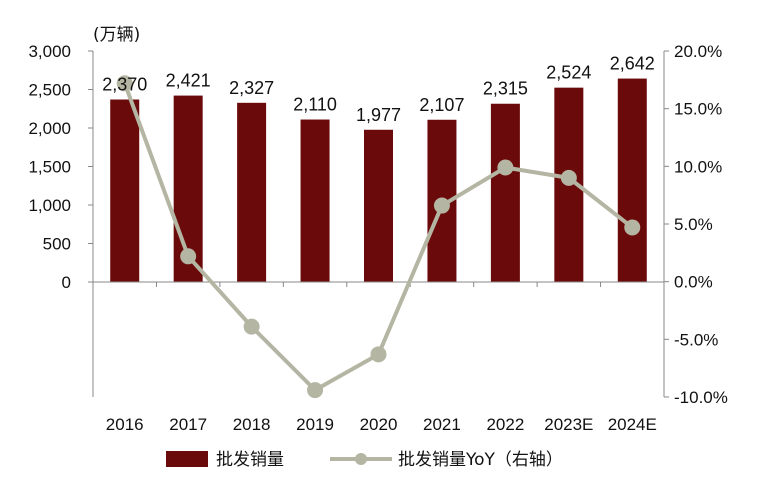  Describe the element at coordinates (701, 397) in the screenshot. I see `right-tick-label: -10.0%` at that location.